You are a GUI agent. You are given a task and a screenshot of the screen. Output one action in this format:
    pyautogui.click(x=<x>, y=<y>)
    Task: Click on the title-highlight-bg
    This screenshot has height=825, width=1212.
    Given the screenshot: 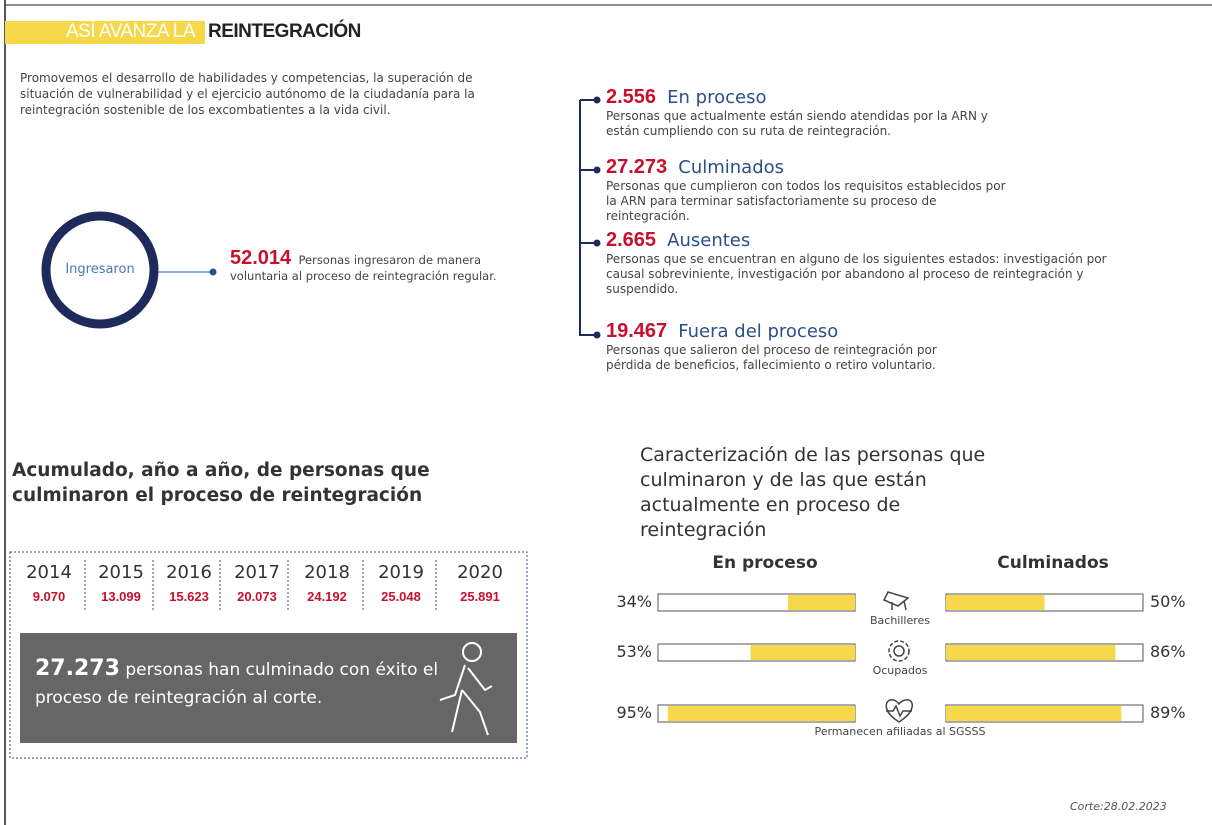 What is the action you would take?
    pyautogui.click(x=105, y=32)
    